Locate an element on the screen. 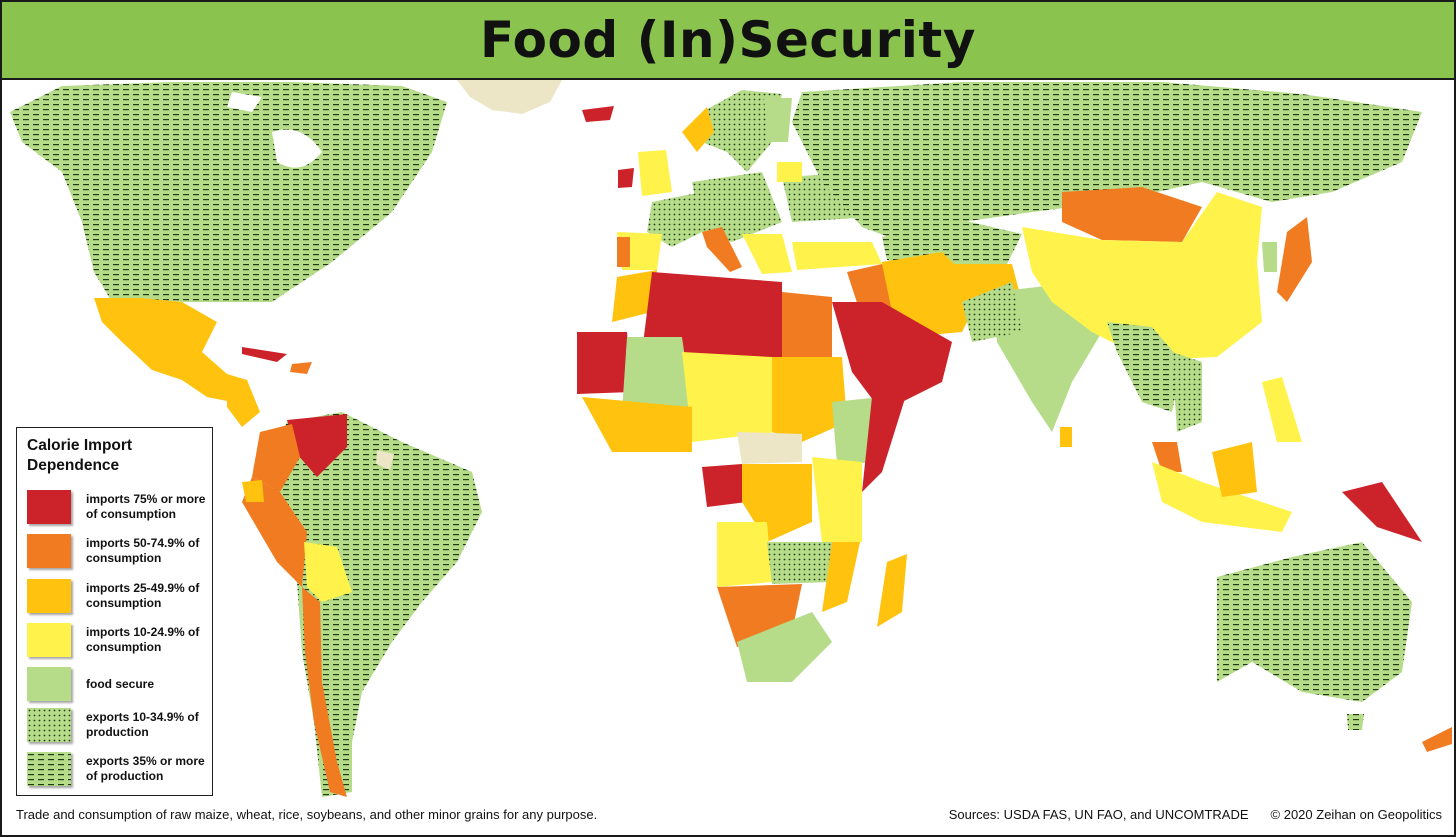  congo-gabon is located at coordinates (724, 485).